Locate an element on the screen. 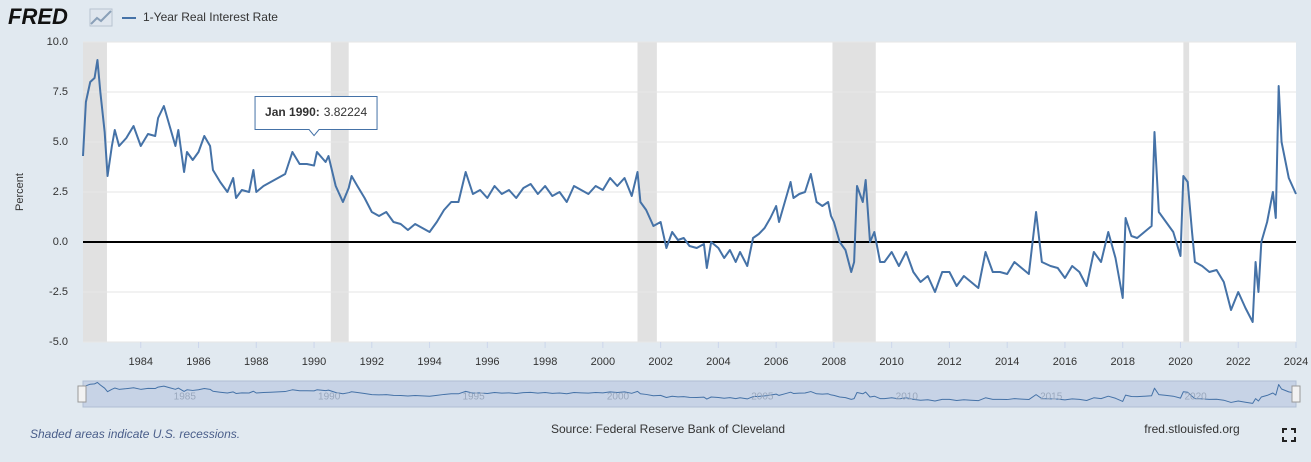  logo-icon is located at coordinates (101, 17).